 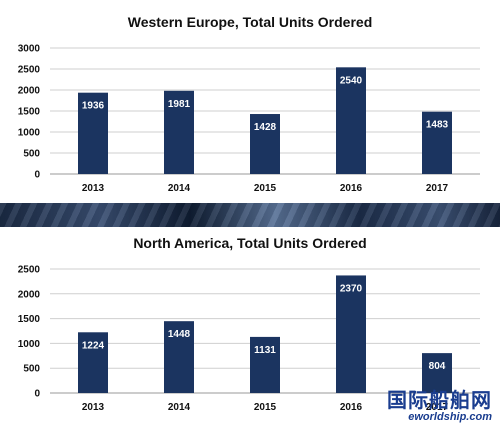 What do you see at coordinates (250, 243) in the screenshot?
I see `chart-title-north-america: North America, Total Units Ordered` at bounding box center [250, 243].